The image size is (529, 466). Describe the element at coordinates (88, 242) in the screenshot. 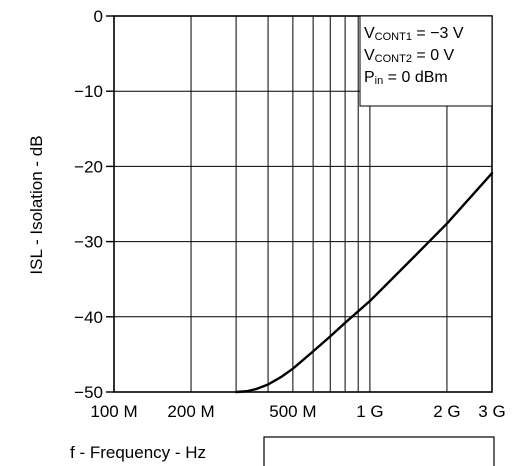

I see `y-tick-label: −30` at that location.